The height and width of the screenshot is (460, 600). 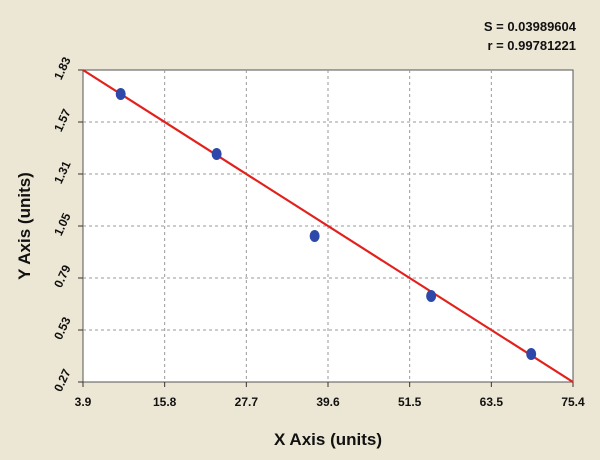 I want to click on y-tick-label: 1.31, so click(x=62, y=171).